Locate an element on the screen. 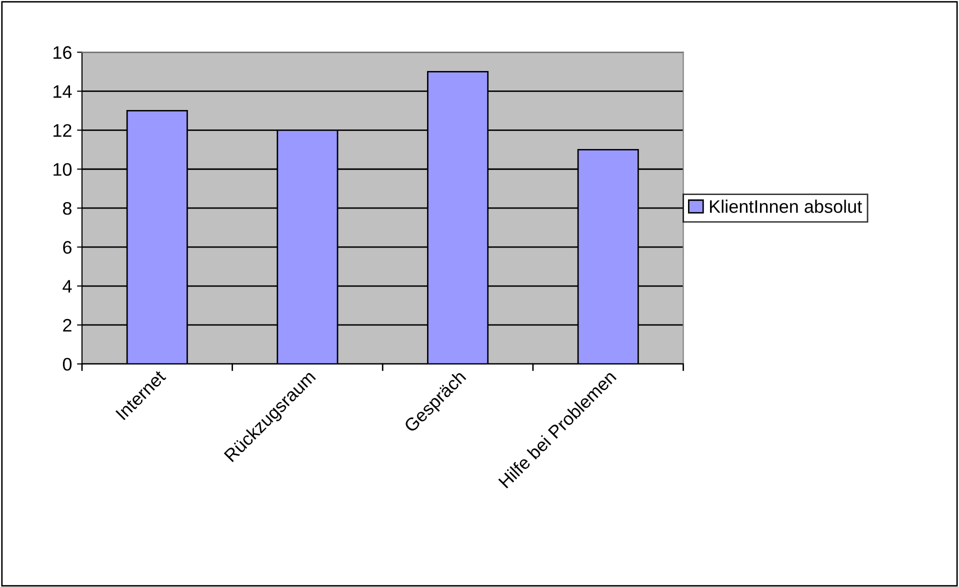 This screenshot has height=587, width=959. y-tick-label: 10 is located at coordinates (63, 169).